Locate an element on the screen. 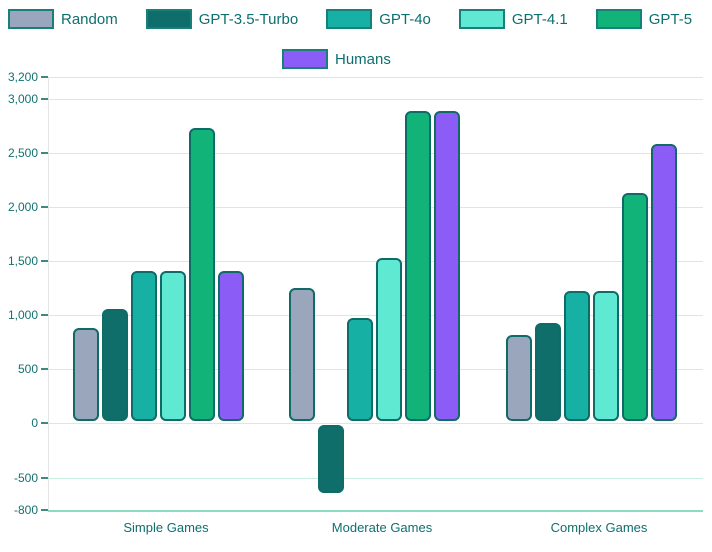 This screenshot has width=712, height=552. legend-item-random: Random is located at coordinates (63, 19).